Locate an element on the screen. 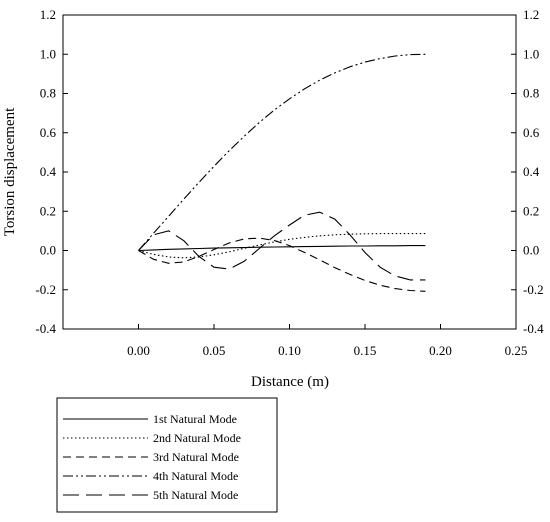 Image resolution: width=550 pixels, height=522 pixels. y-tick-label: 0.4 is located at coordinates (48, 171).